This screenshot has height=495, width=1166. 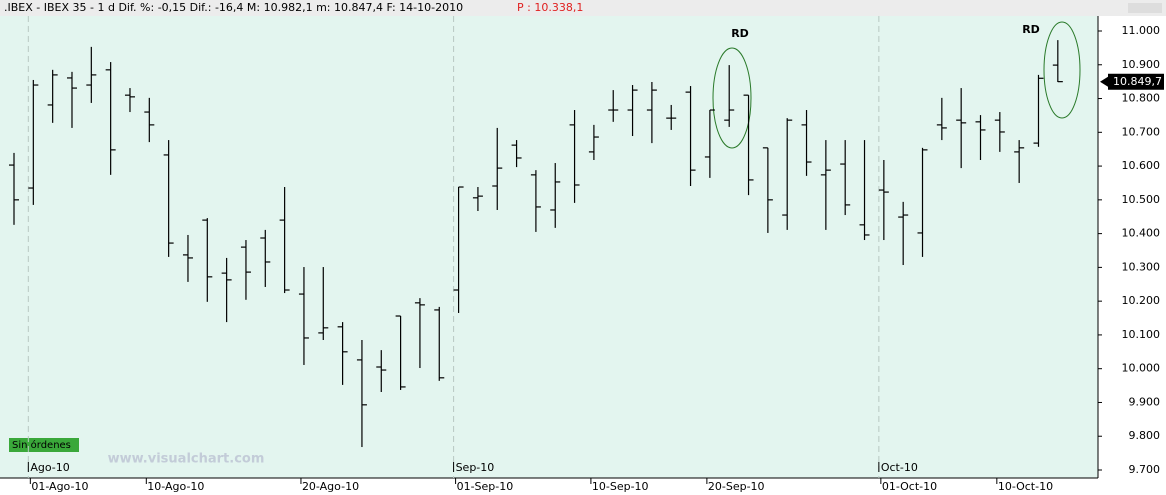 I want to click on y-tick-label: 10.800, so click(x=1141, y=98).